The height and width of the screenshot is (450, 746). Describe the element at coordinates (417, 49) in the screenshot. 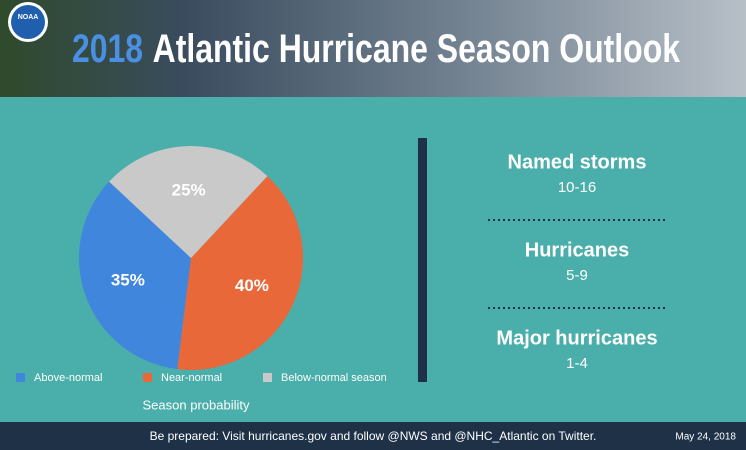

I see `title-text: Atlantic Hurricane Season Outlook` at that location.